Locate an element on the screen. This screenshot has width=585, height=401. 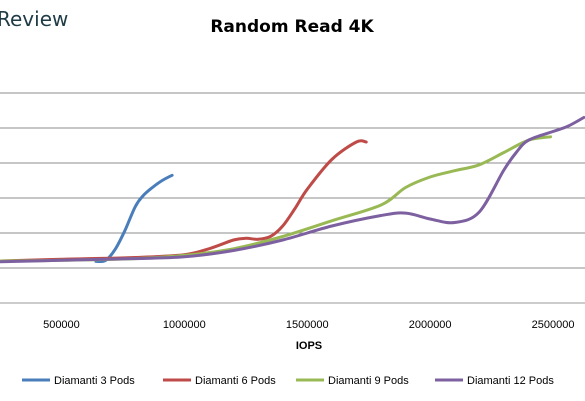
brand-logo-text: Review is located at coordinates (34, 19).